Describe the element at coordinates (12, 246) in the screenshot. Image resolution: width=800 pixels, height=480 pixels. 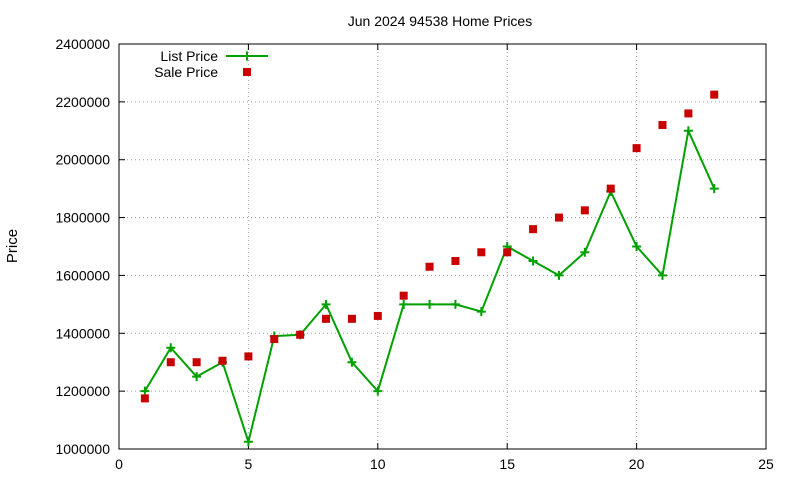
I see `y-axis-label: Price` at that location.